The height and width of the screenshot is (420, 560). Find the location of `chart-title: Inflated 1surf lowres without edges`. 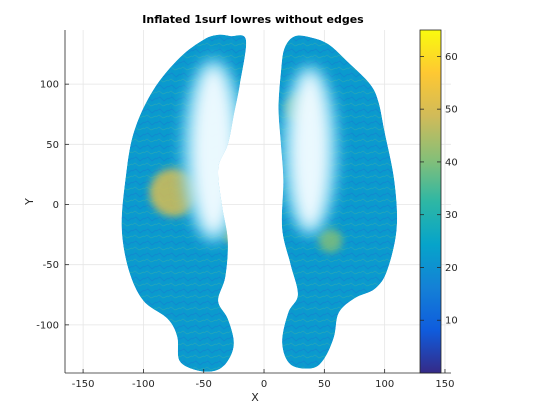

chart-title: Inflated 1surf lowres without edges is located at coordinates (253, 19).